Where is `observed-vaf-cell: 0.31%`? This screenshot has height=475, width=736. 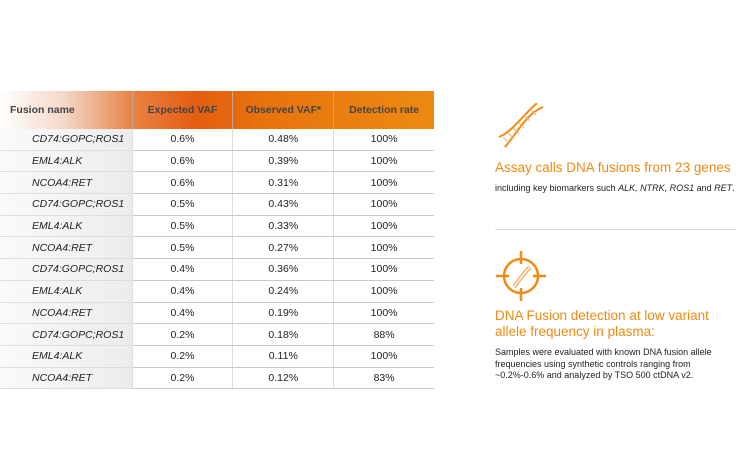 observed-vaf-cell: 0.31% is located at coordinates (283, 183).